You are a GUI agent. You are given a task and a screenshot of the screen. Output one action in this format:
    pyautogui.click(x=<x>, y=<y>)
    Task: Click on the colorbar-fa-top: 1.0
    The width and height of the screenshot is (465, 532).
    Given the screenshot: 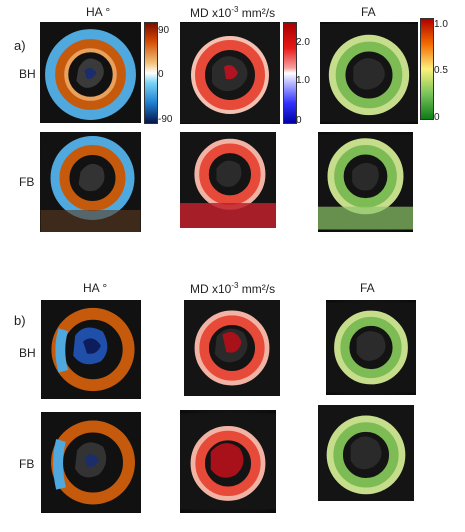 What is the action you would take?
    pyautogui.click(x=441, y=24)
    